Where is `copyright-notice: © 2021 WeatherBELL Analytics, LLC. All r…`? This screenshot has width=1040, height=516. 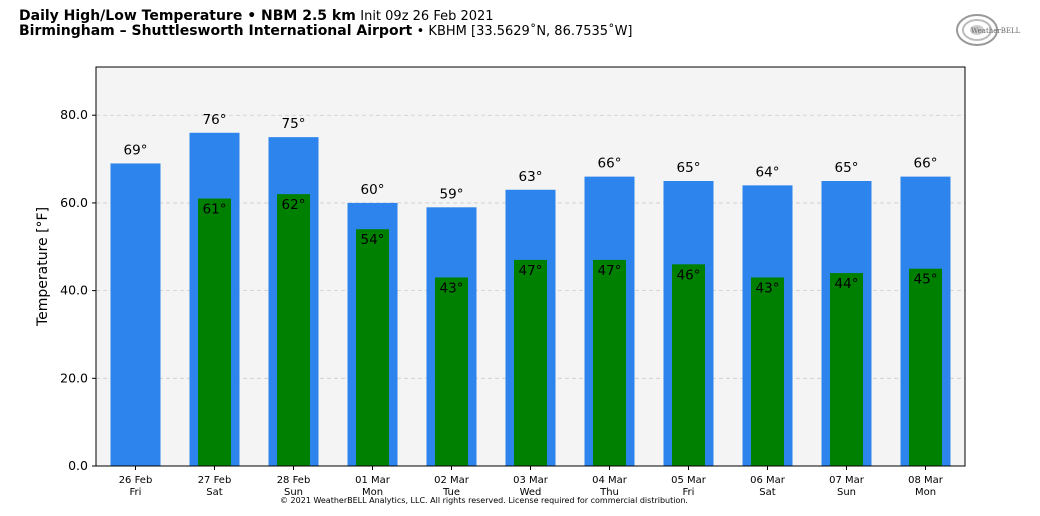 copyright-notice: © 2021 WeatherBELL Analytics, LLC. All r… is located at coordinates (484, 500).